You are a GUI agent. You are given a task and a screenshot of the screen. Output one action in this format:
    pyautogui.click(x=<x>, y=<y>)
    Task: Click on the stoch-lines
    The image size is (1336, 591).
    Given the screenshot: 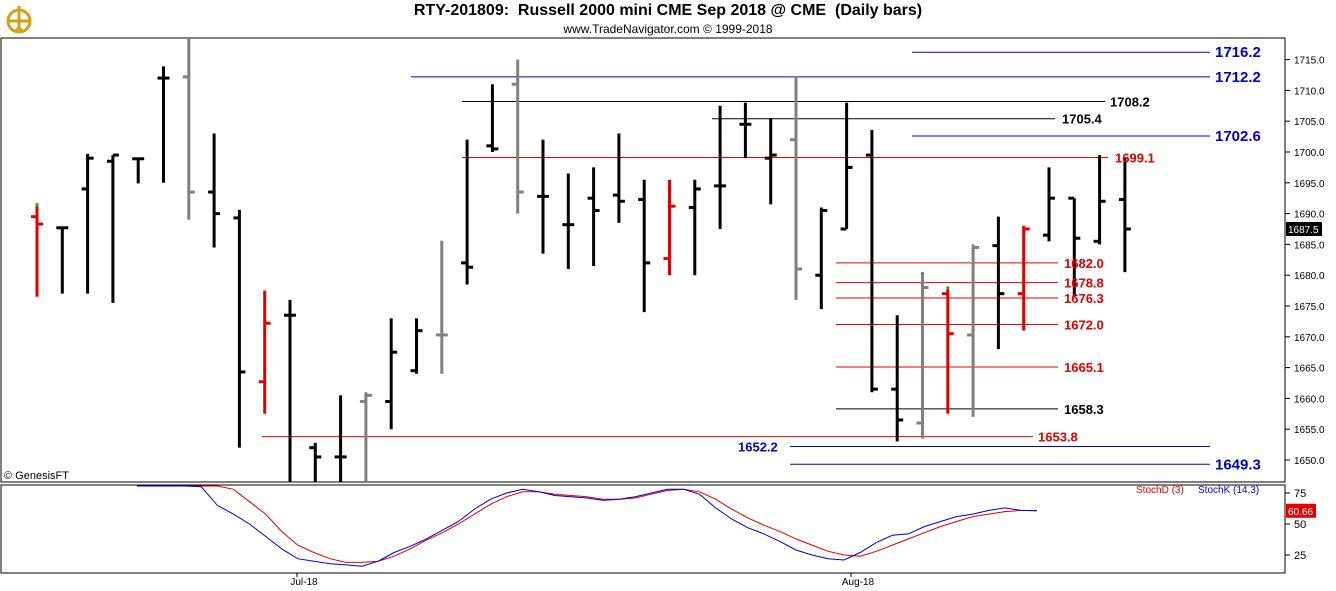 What is the action you would take?
    pyautogui.click(x=587, y=526)
    